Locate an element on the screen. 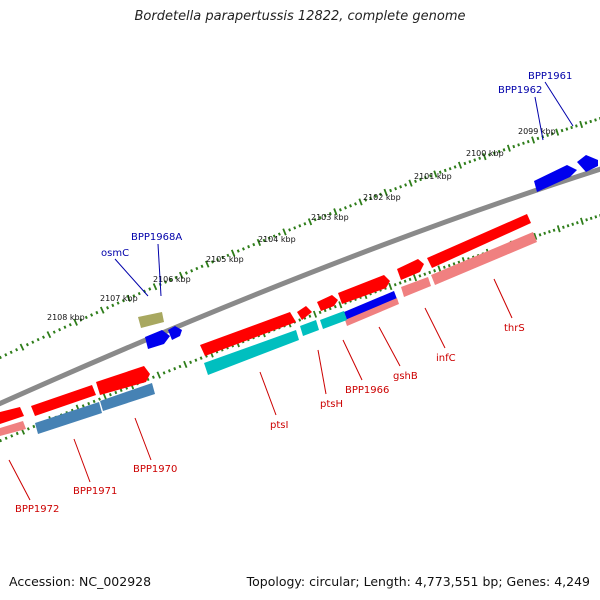  gene-ptsi is located at coordinates (248, 334).